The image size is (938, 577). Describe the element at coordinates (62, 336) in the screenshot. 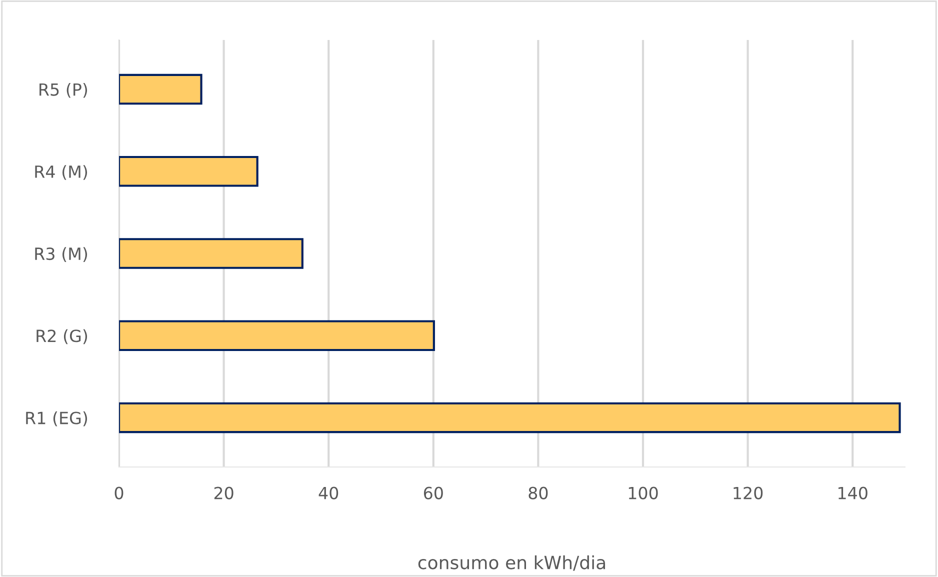

I see `y-tick-label: R2 (G)` at that location.